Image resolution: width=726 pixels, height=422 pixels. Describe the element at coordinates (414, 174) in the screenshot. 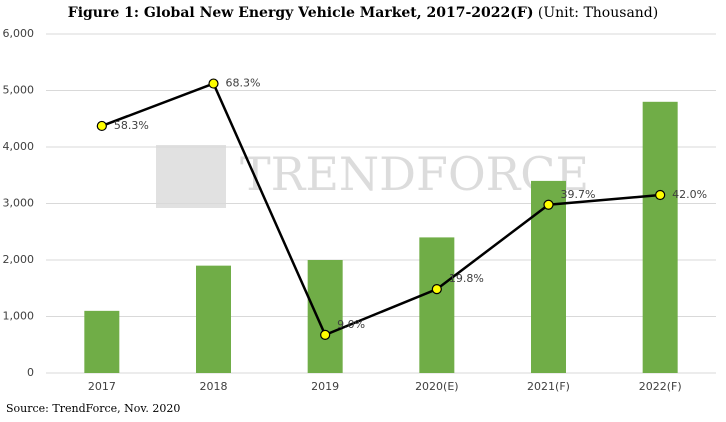

I see `watermark: TRENDFORCE` at that location.